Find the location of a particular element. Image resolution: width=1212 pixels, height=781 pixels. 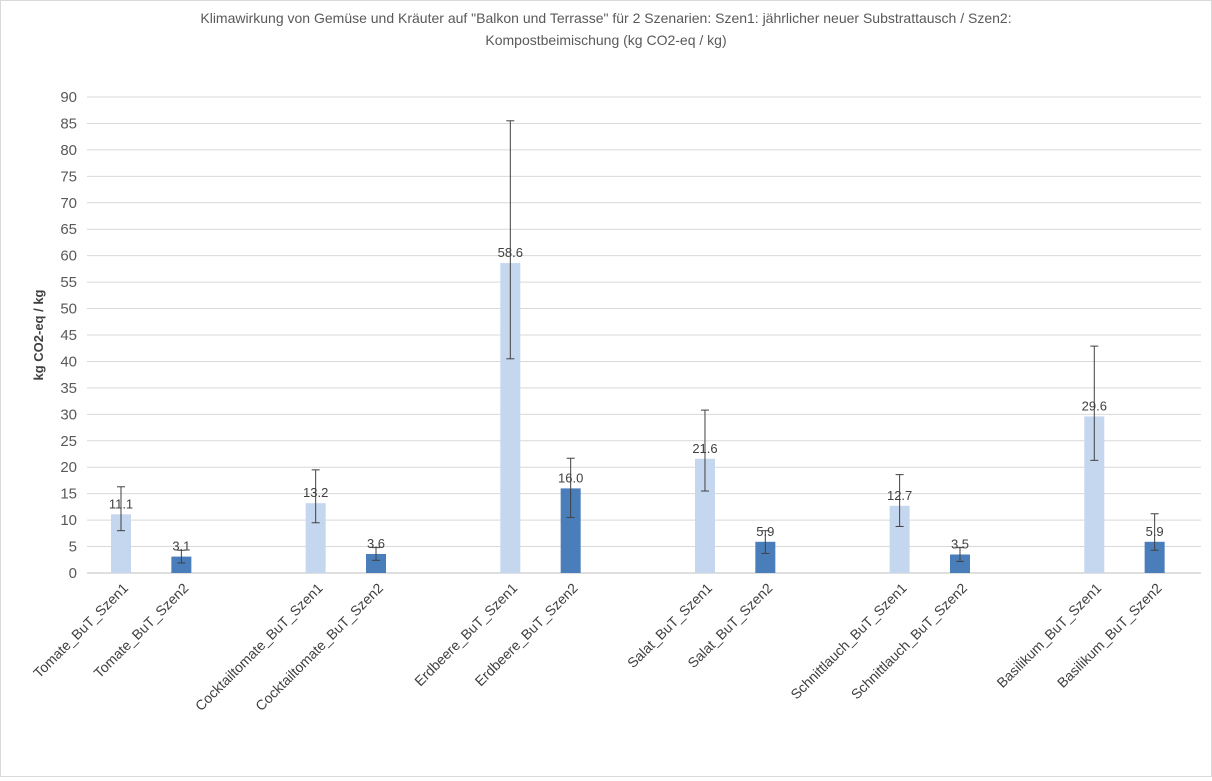

x-tick-label: Basilikum_BuT_Szen2 is located at coordinates (1109, 635).